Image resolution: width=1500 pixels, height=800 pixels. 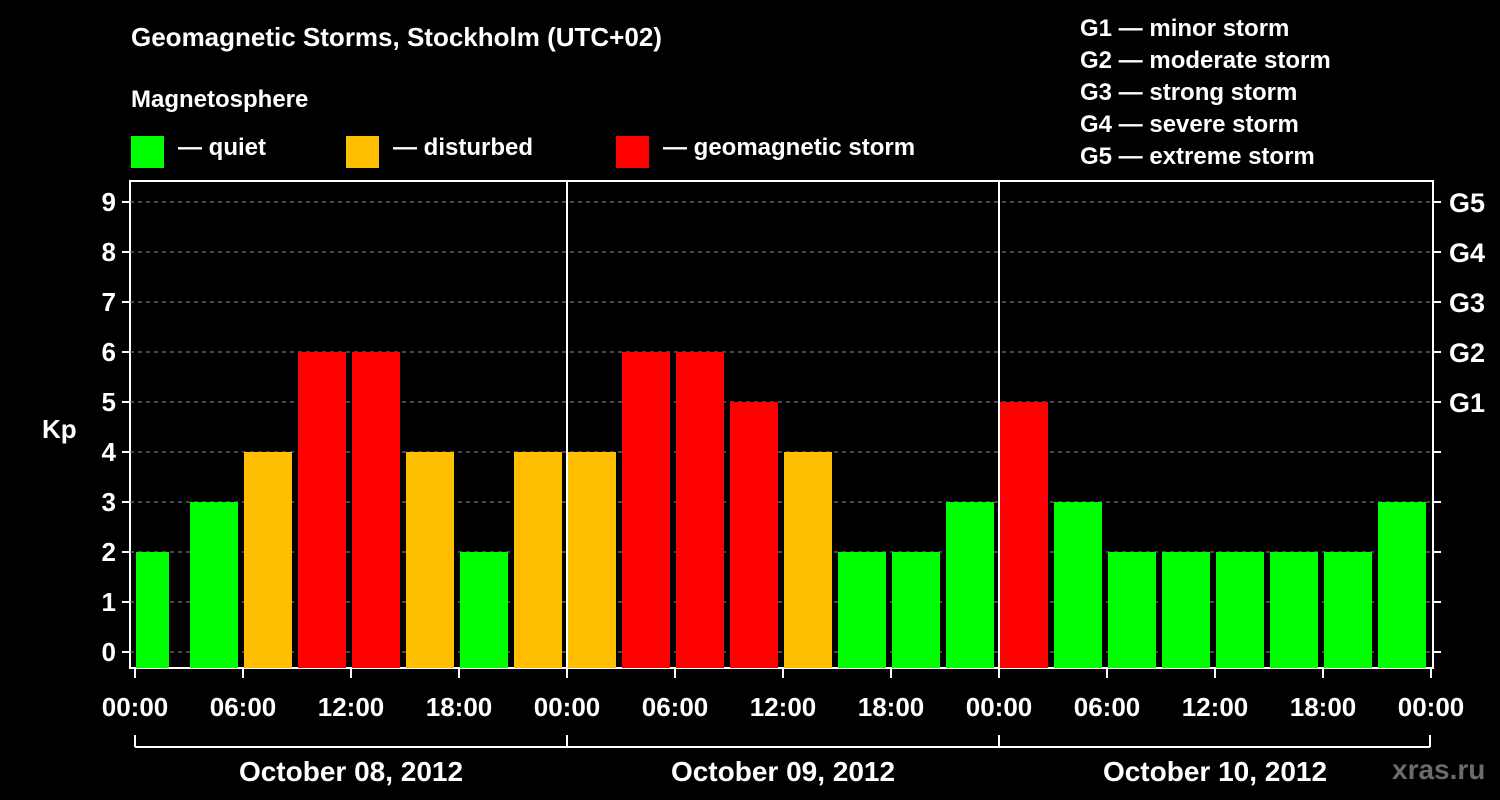 What do you see at coordinates (1467, 253) in the screenshot?
I see `storm-level-axis-label: G4` at bounding box center [1467, 253].